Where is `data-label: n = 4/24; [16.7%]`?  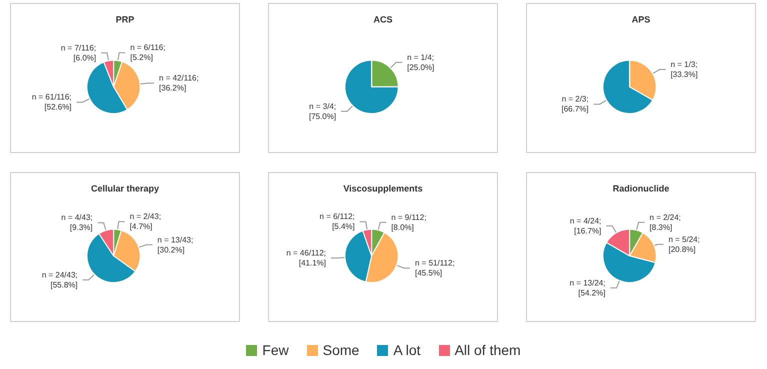
data-label: n = 4/24; [16.7%] is located at coordinates (586, 226).